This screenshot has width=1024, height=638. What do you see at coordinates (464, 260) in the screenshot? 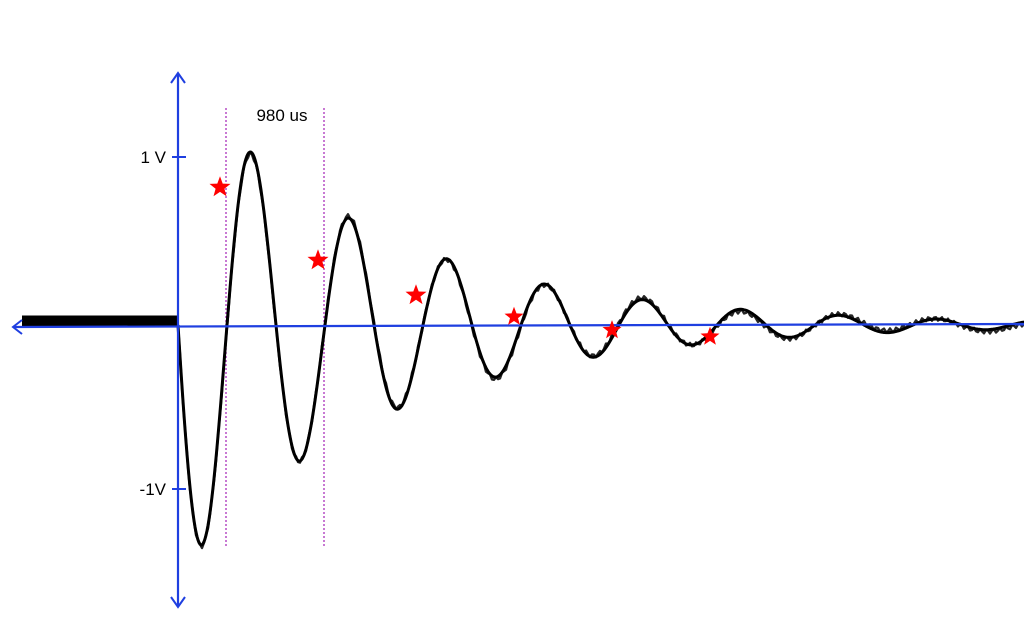
I see `peak-star-markers` at bounding box center [464, 260].